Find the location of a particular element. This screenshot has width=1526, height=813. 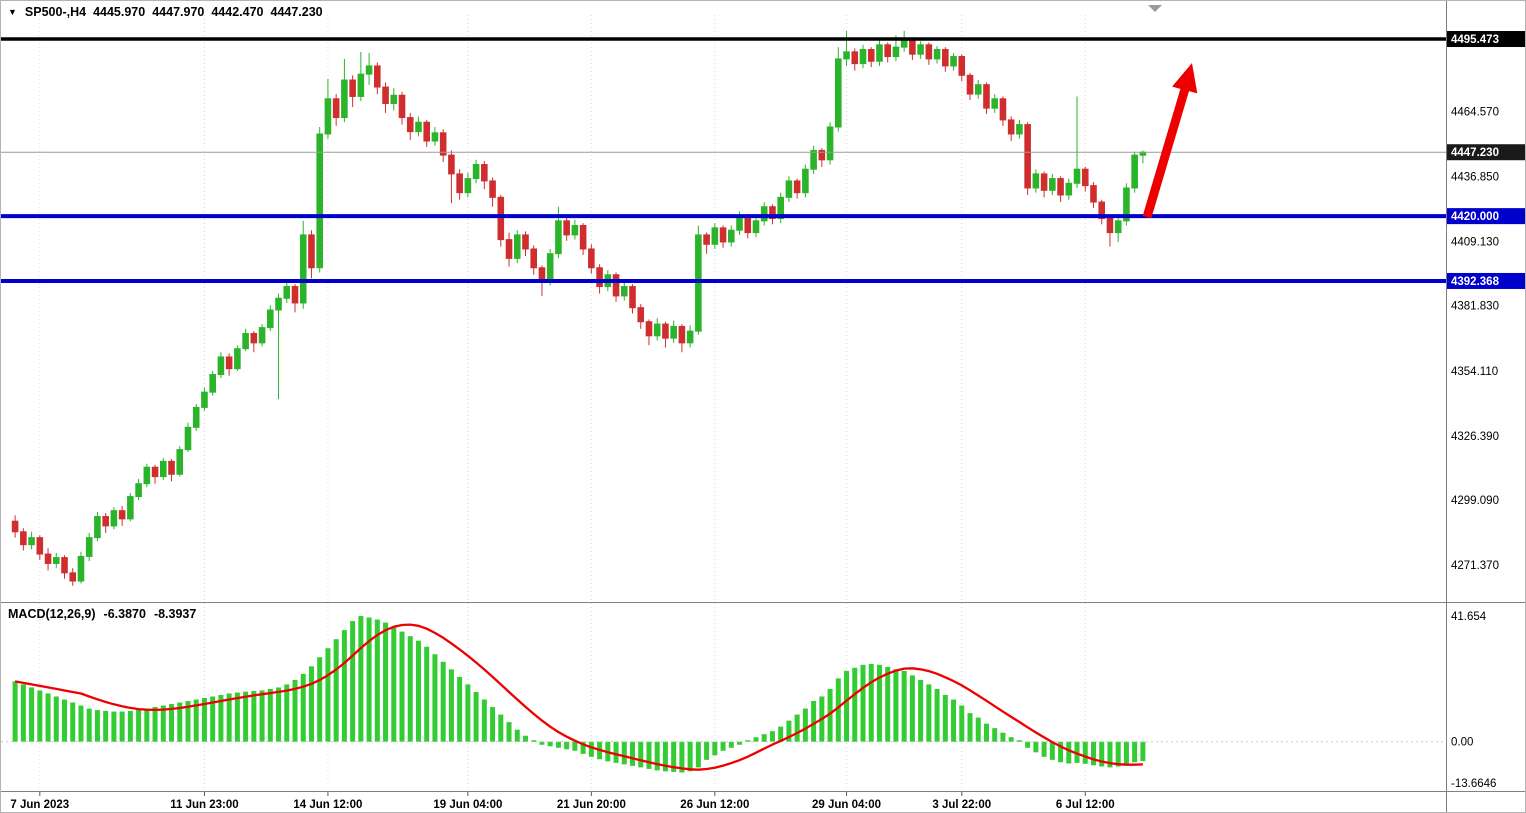

indicator-name: MACD(12,26,9) is located at coordinates (52, 614).